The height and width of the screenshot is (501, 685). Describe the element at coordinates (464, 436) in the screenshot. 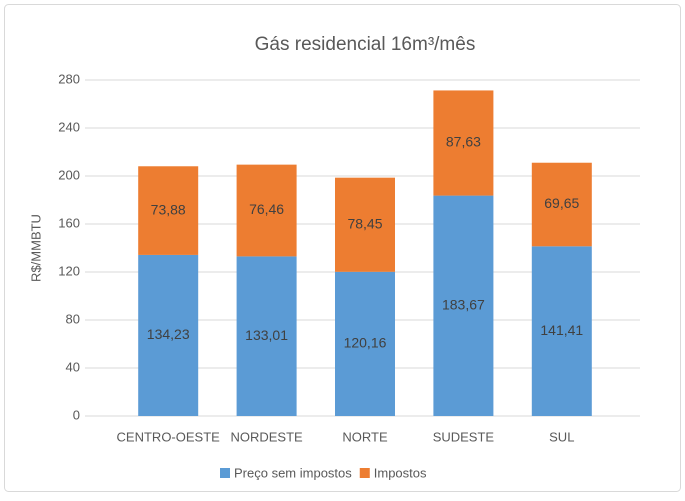

I see `x-tick-label: SUDESTE` at that location.